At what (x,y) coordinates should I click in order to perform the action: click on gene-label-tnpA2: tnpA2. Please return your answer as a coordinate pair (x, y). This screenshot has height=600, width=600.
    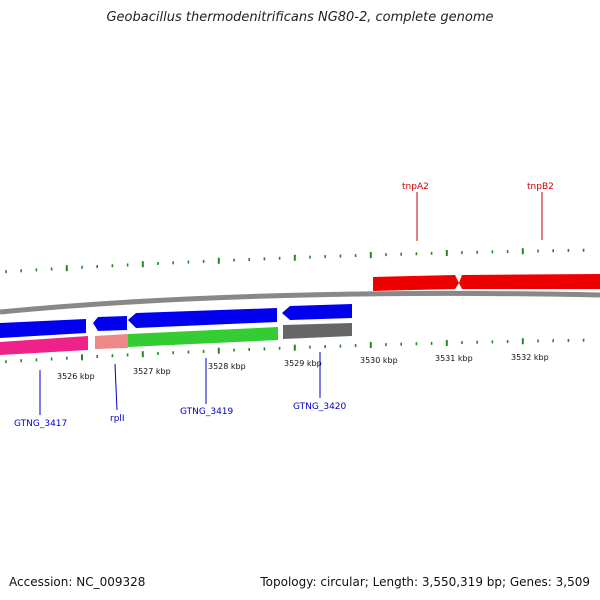
    Looking at the image, I should click on (415, 187).